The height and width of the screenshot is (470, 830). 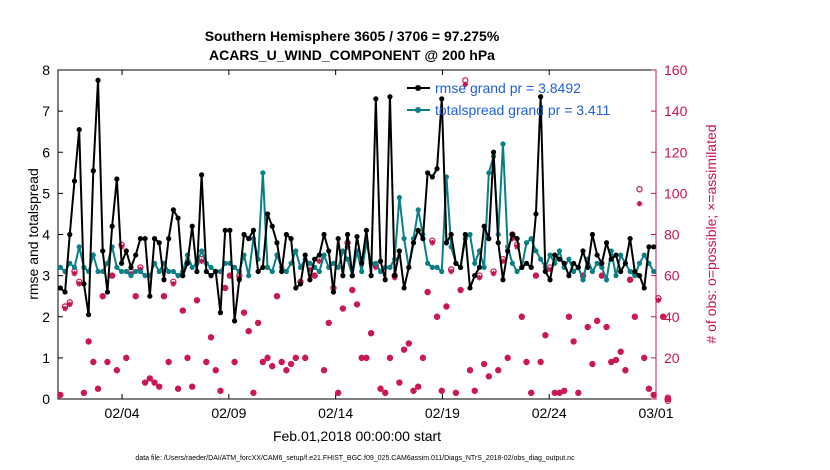 I want to click on y-tick-label: 2, so click(x=46, y=317).